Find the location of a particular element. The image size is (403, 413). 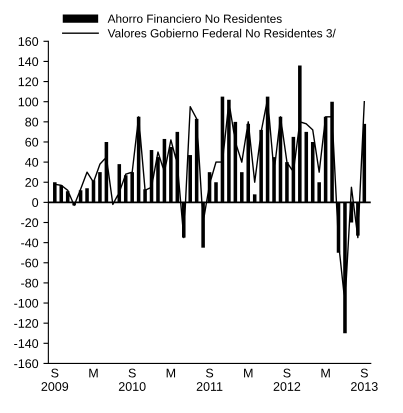

y-tick-label: 0 is located at coordinates (35, 203).